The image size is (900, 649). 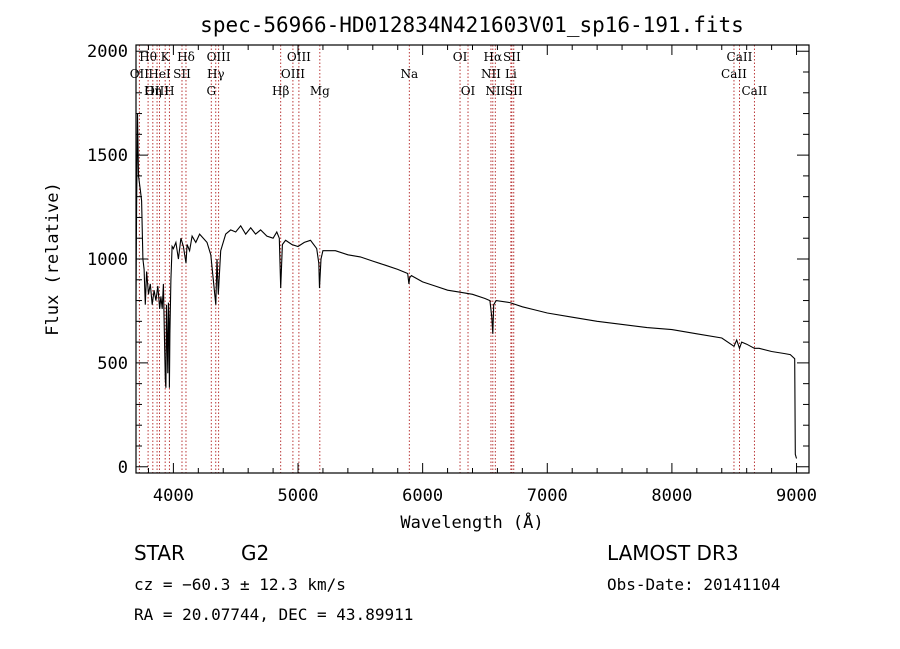 What do you see at coordinates (153, 91) in the screenshot?
I see `line-label: Hη` at bounding box center [153, 91].